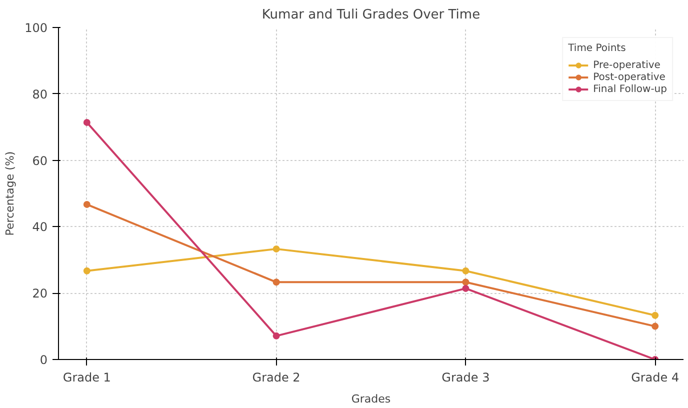 The height and width of the screenshot is (408, 688). Describe the element at coordinates (371, 399) in the screenshot. I see `x-axis-title: Grades` at that location.